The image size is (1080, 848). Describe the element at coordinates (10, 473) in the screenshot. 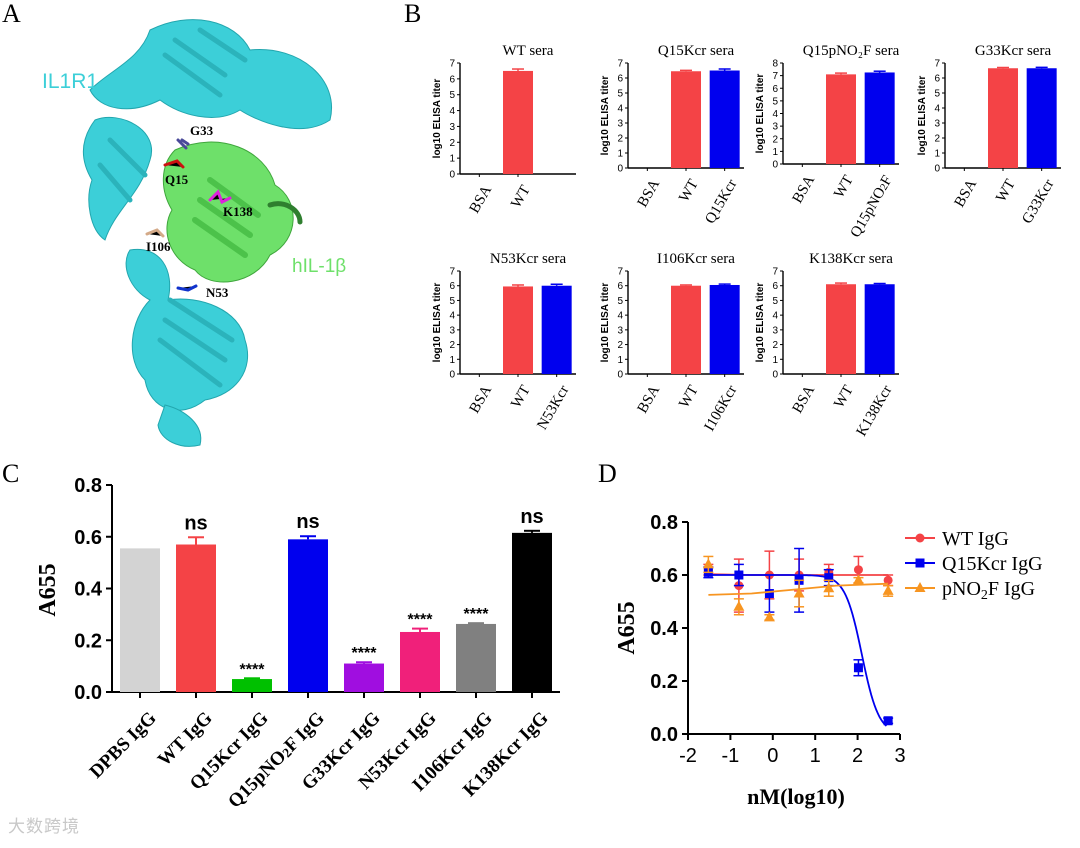

I see `panel-letter-c: C` at that location.